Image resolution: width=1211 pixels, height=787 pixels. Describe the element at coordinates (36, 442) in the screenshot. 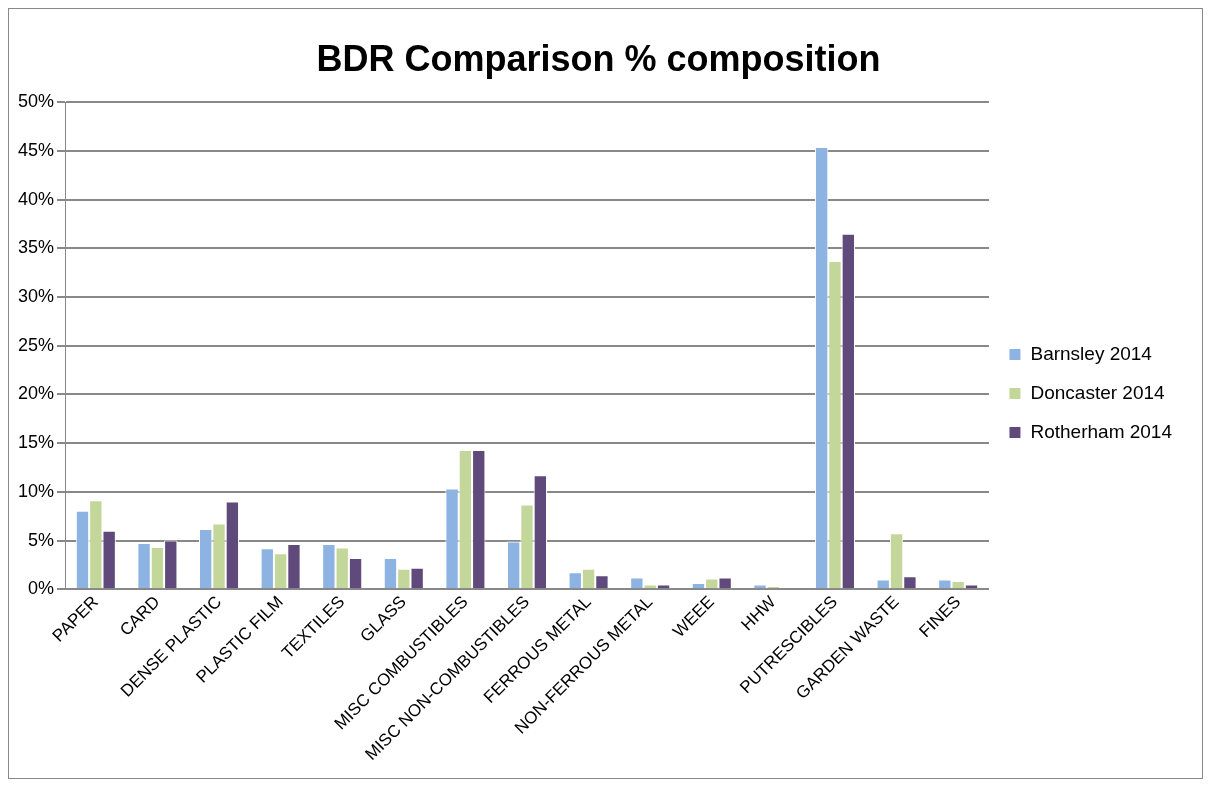

I see `y-tick-label: 15%` at that location.